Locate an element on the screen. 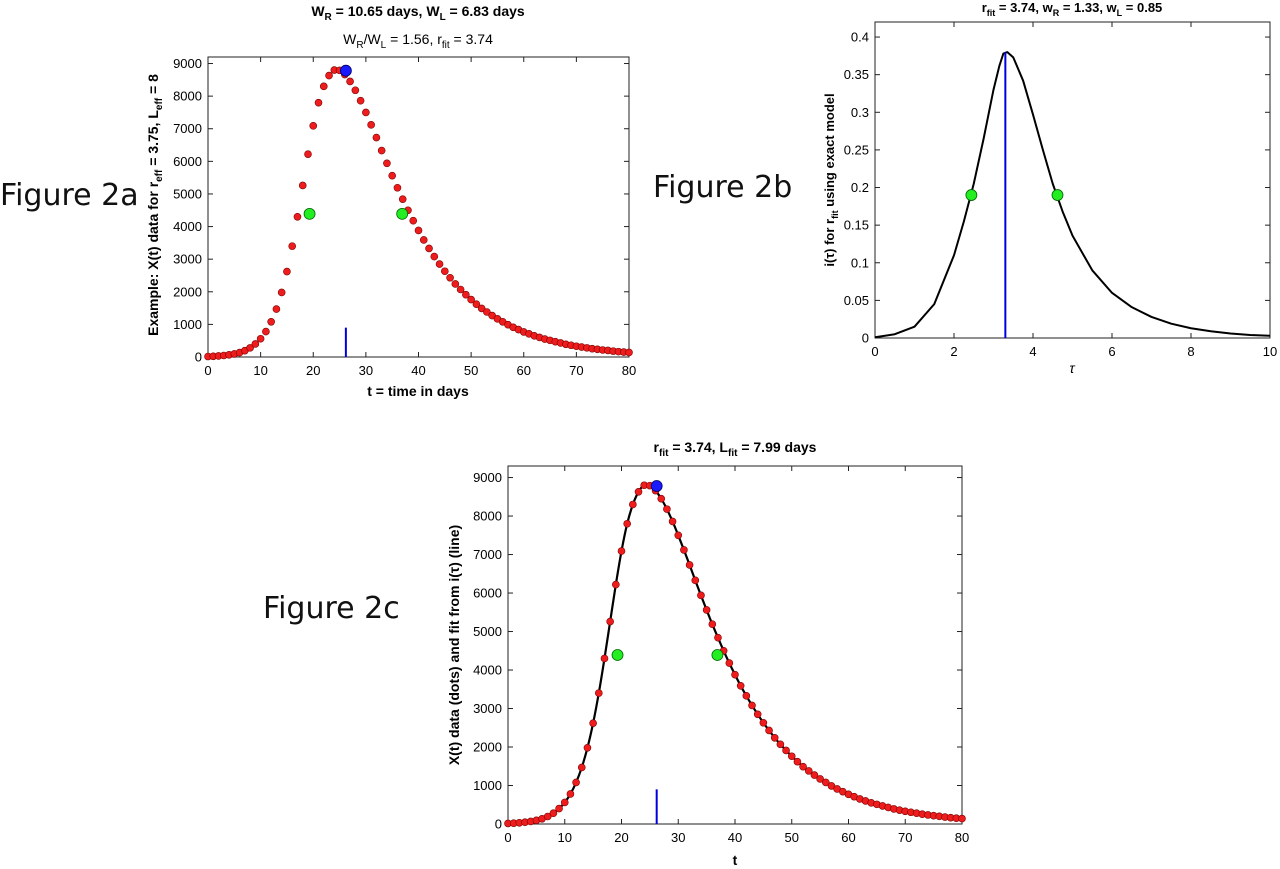 The width and height of the screenshot is (1280, 869). fig2a-xtick-label: 60 is located at coordinates (524, 370).